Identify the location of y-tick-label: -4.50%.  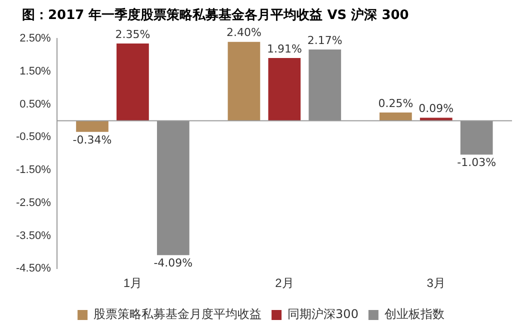
(34, 268).